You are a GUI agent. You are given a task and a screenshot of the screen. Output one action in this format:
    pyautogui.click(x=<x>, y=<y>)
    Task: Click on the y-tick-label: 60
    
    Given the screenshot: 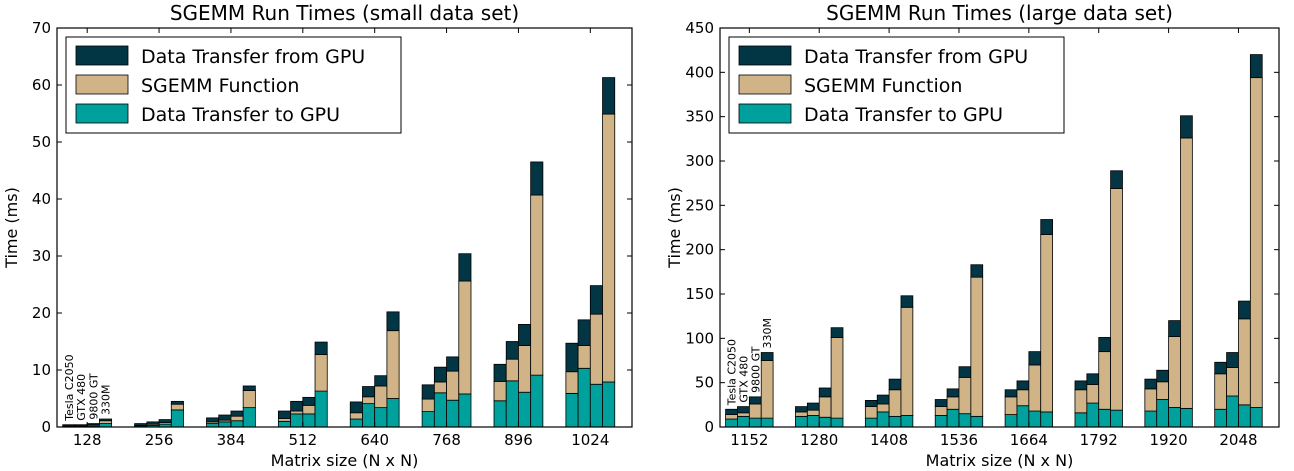 What is the action you would take?
    pyautogui.click(x=41, y=85)
    